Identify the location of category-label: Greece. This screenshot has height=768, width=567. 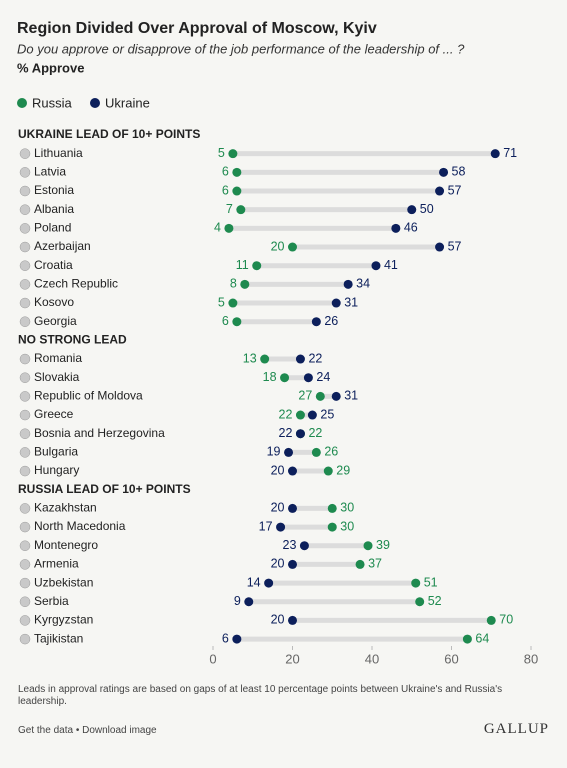
(54, 414).